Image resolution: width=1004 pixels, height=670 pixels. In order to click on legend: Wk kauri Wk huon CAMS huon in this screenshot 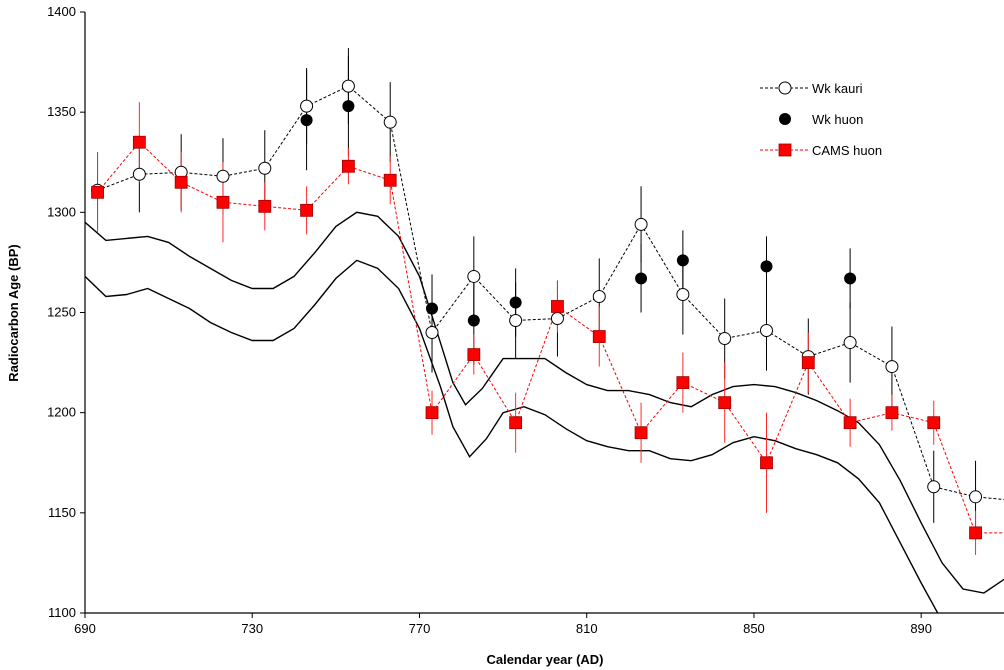, I will do `click(821, 119)`.